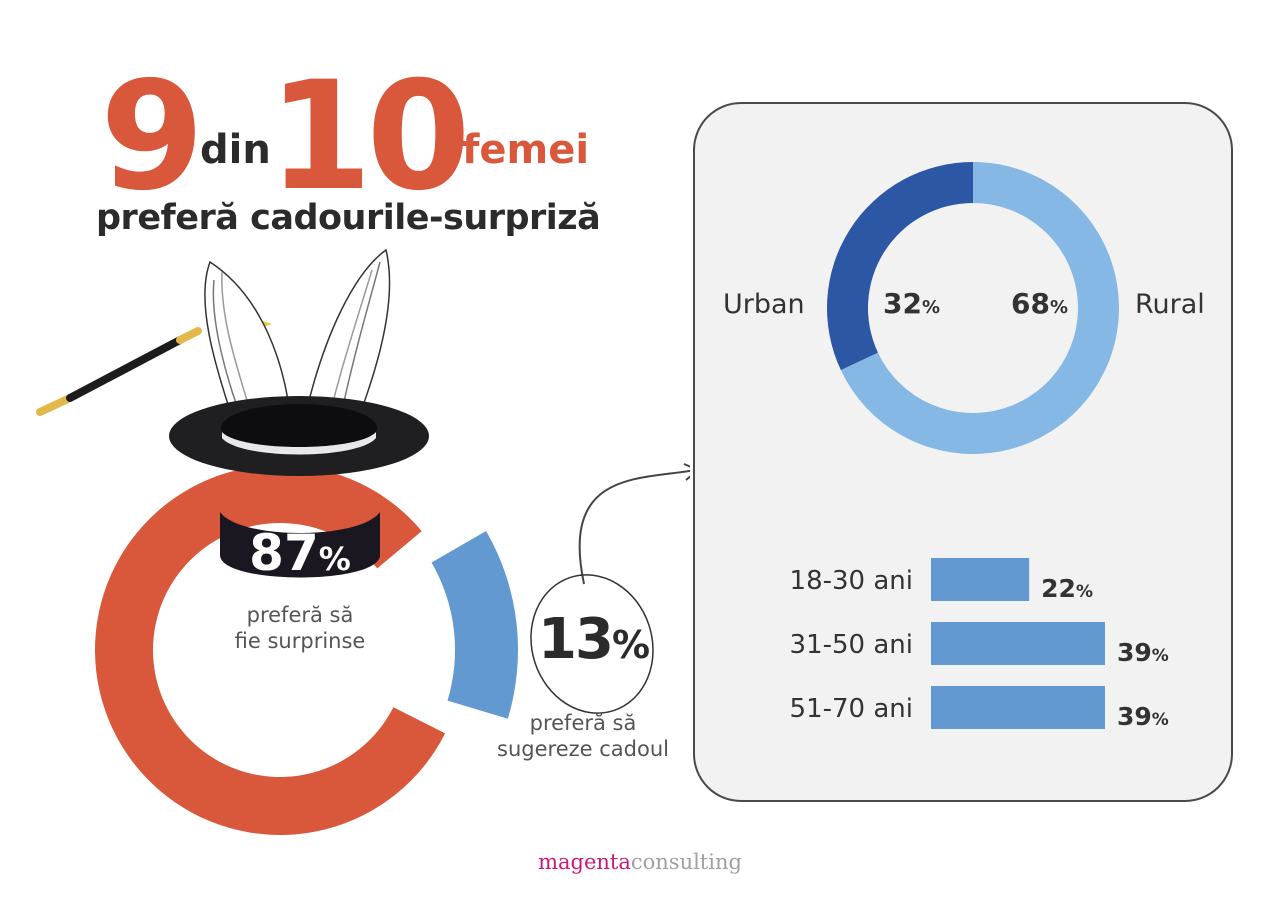 This screenshot has width=1280, height=905. I want to click on headline-number-10: 10, so click(369, 137).